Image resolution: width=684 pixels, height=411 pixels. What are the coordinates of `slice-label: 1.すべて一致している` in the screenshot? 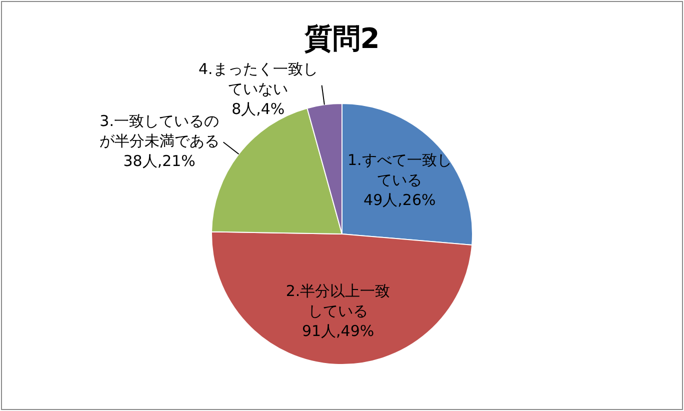 It's located at (400, 169).